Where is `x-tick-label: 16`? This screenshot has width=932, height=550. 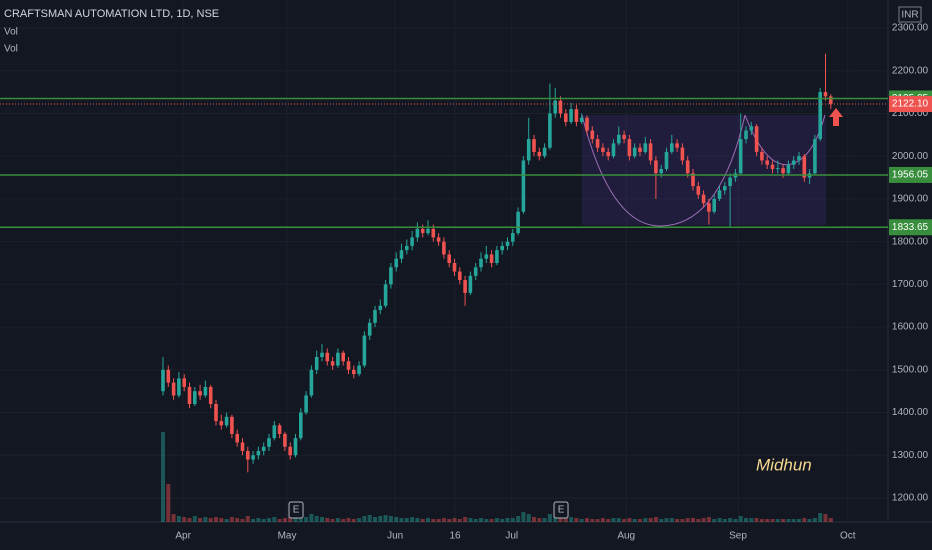 x-tick-label: 16 is located at coordinates (455, 536).